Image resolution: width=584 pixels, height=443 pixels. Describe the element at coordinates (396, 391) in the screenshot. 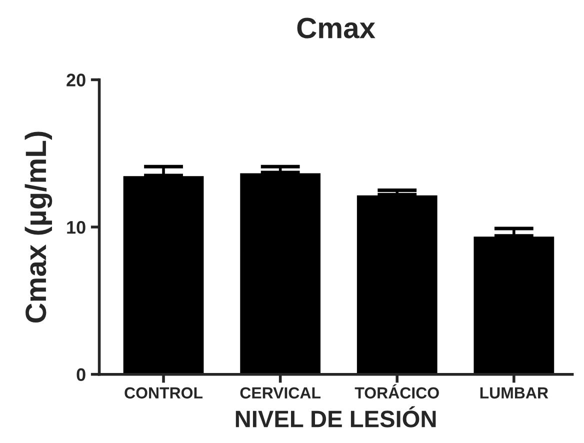

I see `x-tick-label: TORÁCICO` at that location.